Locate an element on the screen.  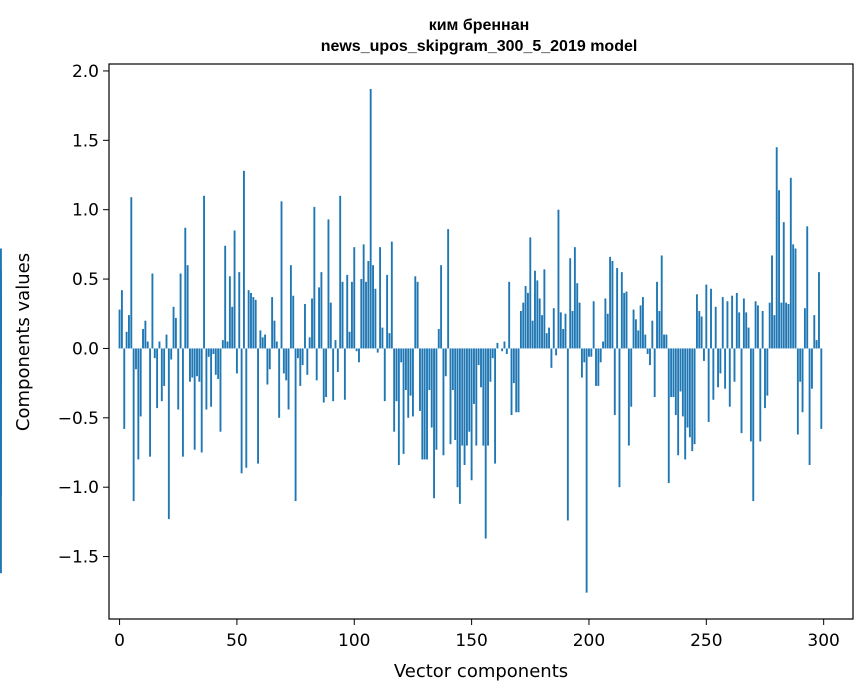
y-tick-label: −1.0 is located at coordinates (78, 488).